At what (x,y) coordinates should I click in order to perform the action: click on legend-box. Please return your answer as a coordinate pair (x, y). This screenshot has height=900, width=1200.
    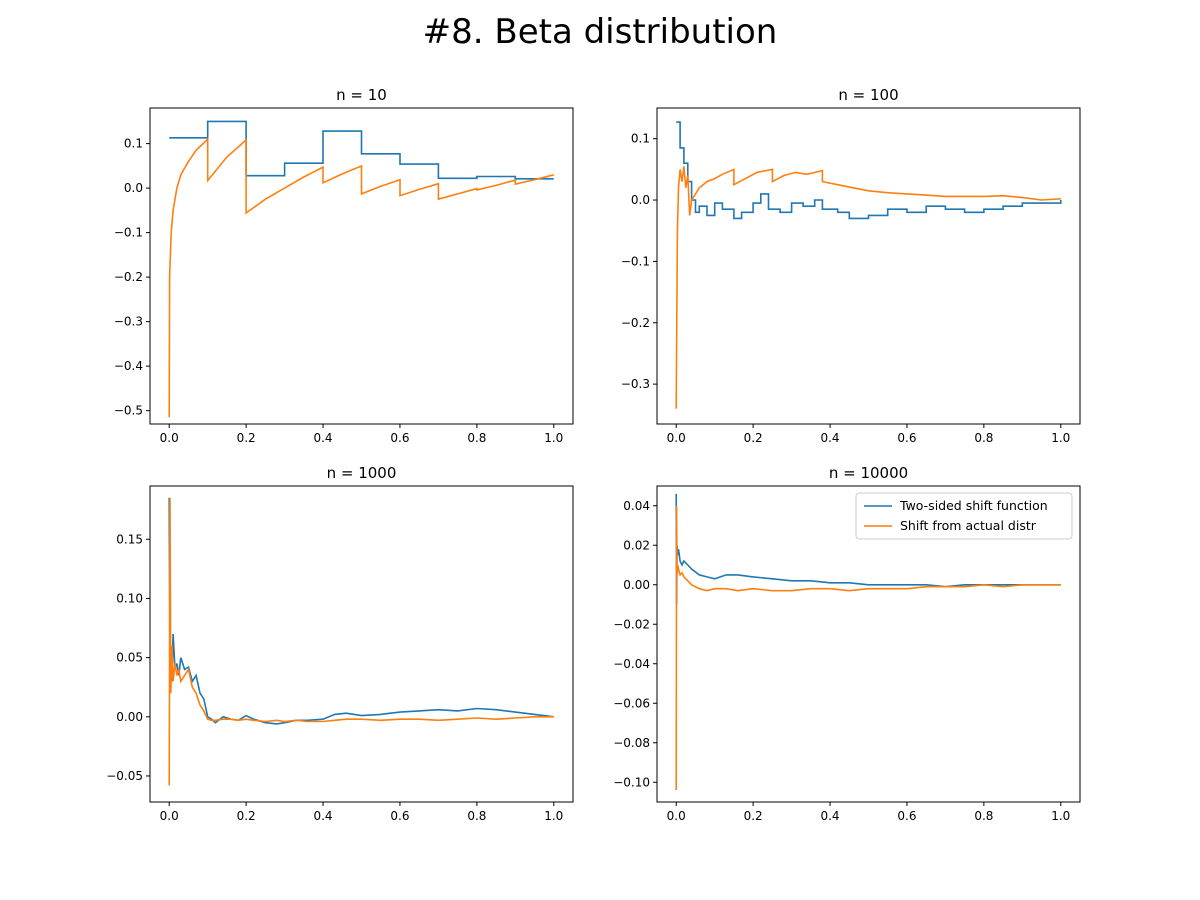
    Looking at the image, I should click on (964, 516).